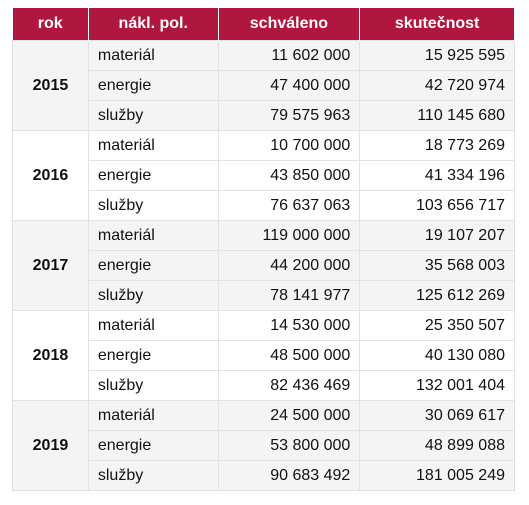 Image resolution: width=529 pixels, height=505 pixels. I want to click on table-row: energie 43 850 000 41 334 196, so click(264, 175).